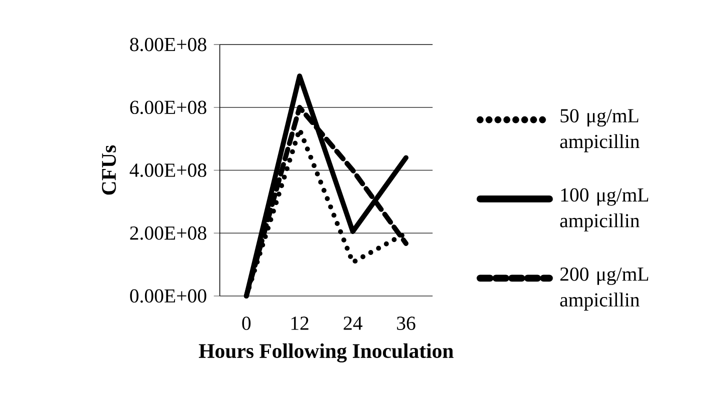 The height and width of the screenshot is (417, 708). What do you see at coordinates (168, 107) in the screenshot?
I see `y-tick-label: 6.00E+08` at bounding box center [168, 107].